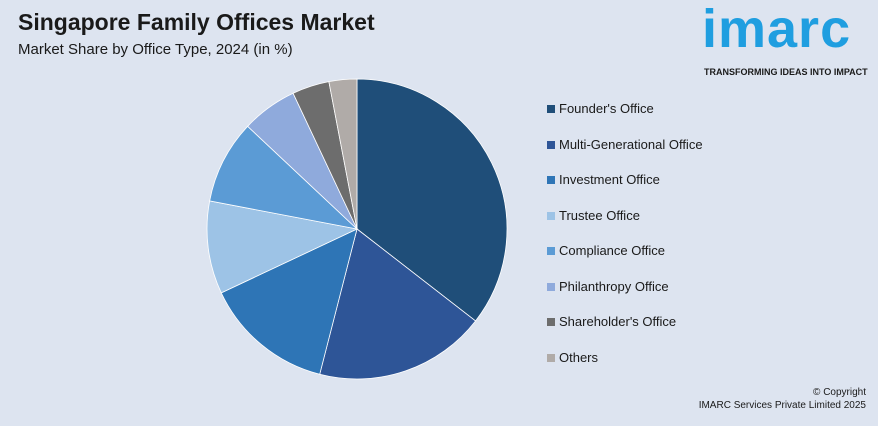 The width and height of the screenshot is (878, 426). Describe the element at coordinates (618, 321) in the screenshot. I see `legend-label: Shareholder's Office` at that location.